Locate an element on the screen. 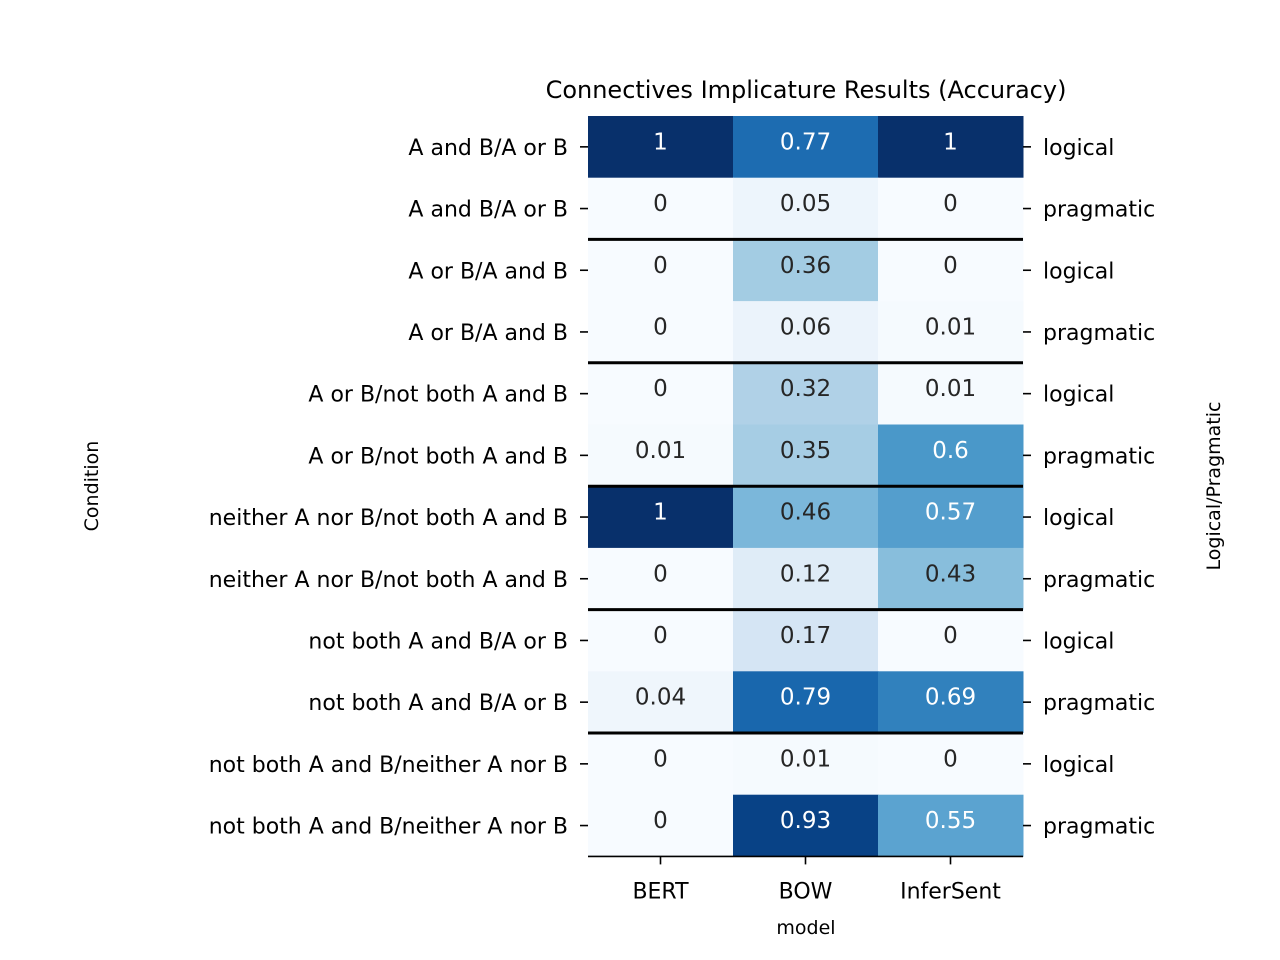  cell-value-label: 0.17 is located at coordinates (805, 636).